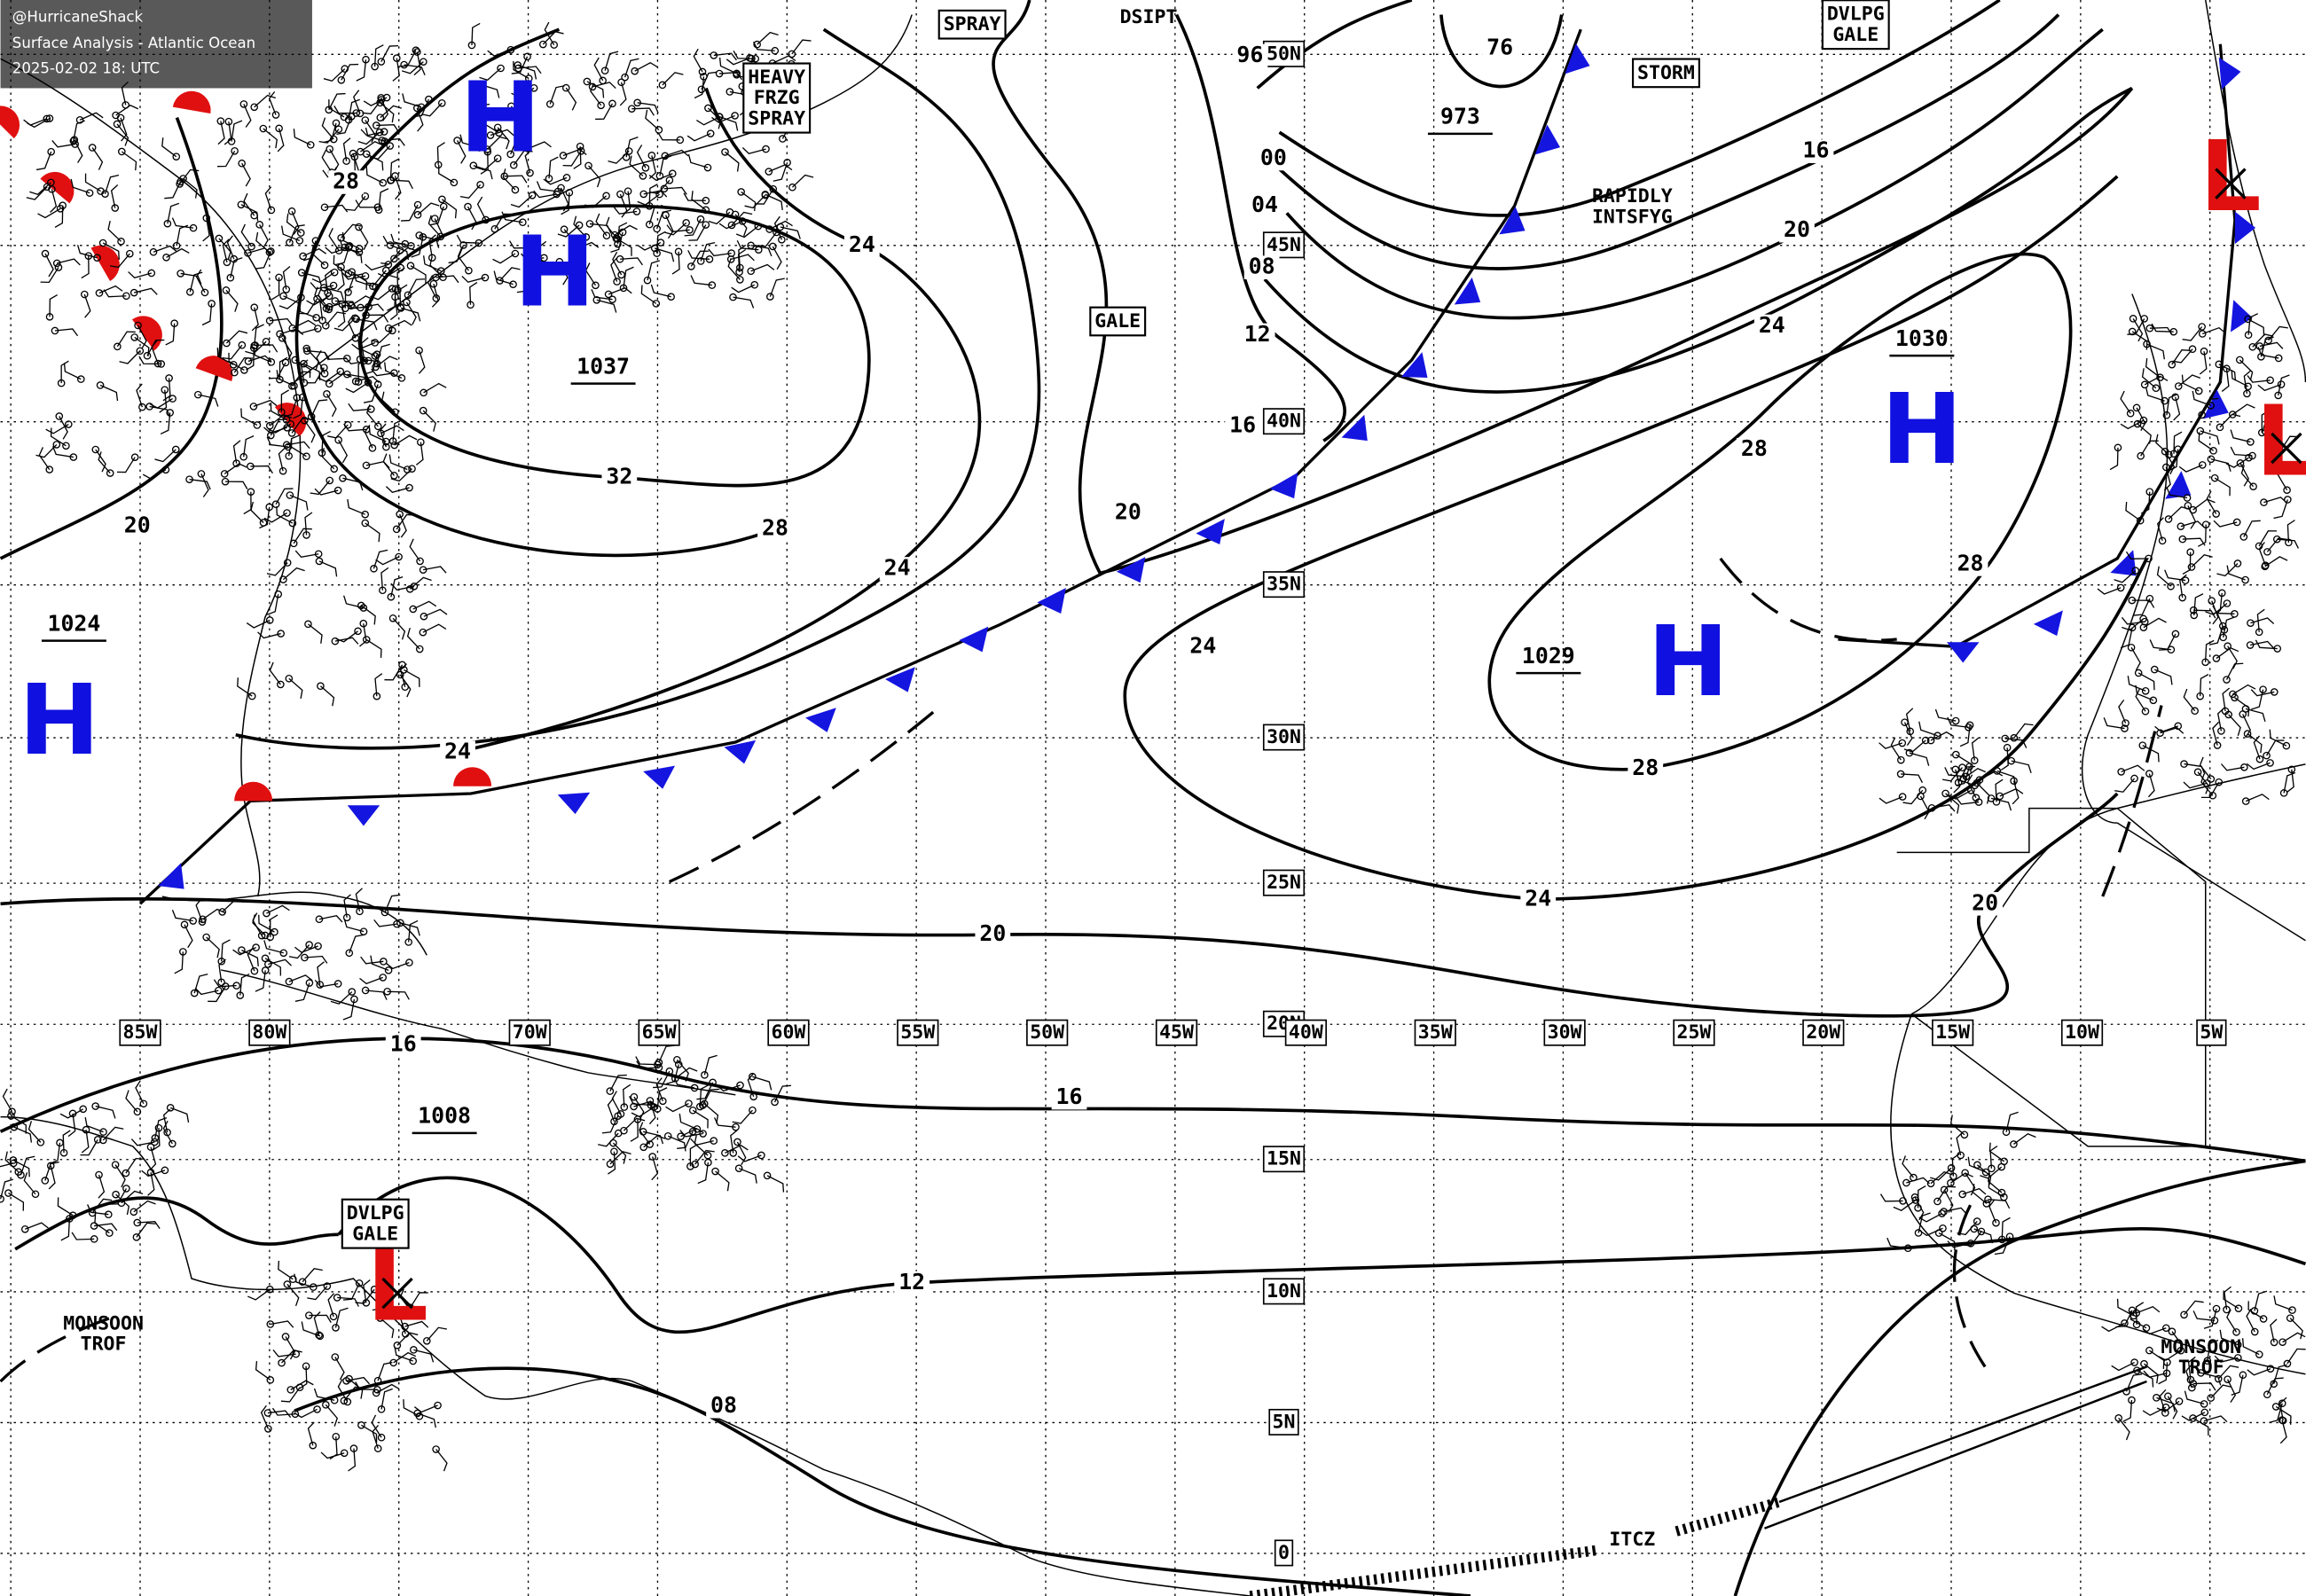  Describe the element at coordinates (1117, 321) in the screenshot. I see `annotation-text: GALE` at that location.